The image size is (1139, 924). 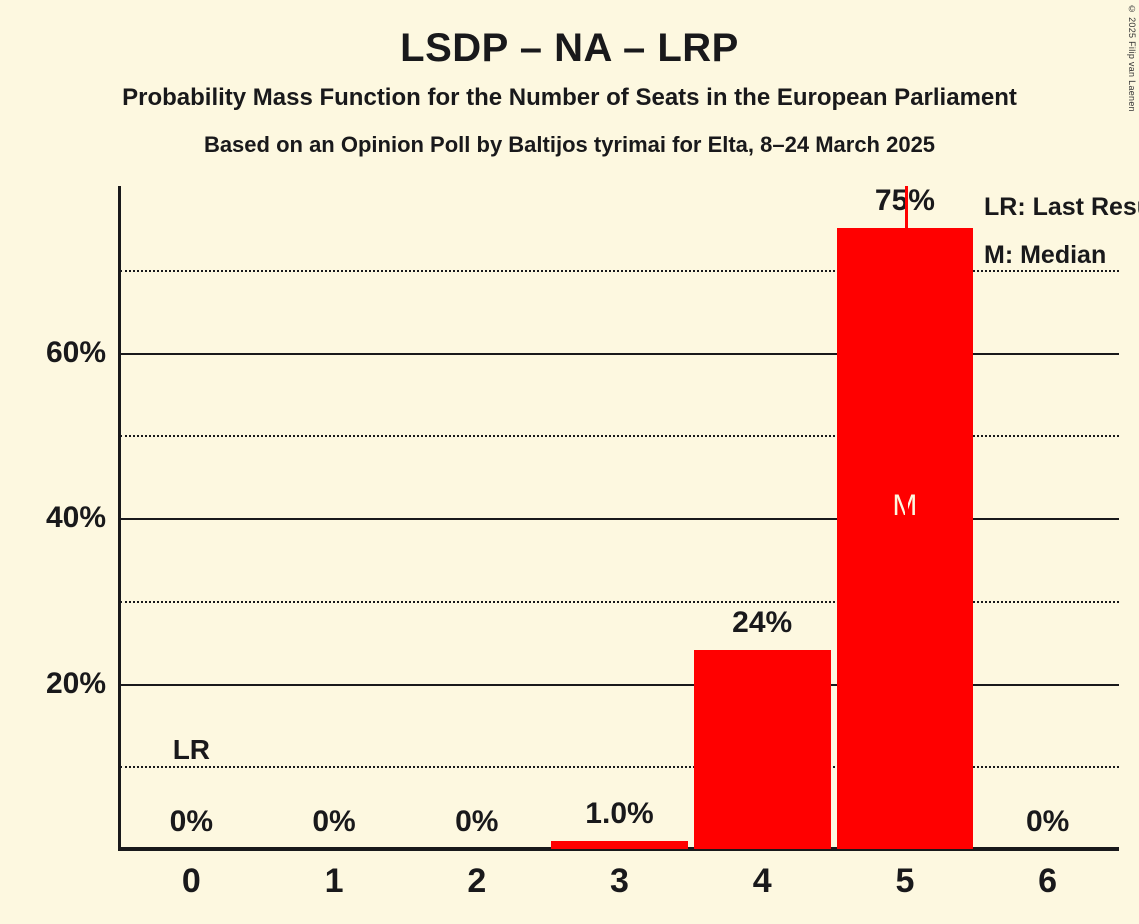 I want to click on y-tick-label-40: 40%, so click(x=75, y=517).